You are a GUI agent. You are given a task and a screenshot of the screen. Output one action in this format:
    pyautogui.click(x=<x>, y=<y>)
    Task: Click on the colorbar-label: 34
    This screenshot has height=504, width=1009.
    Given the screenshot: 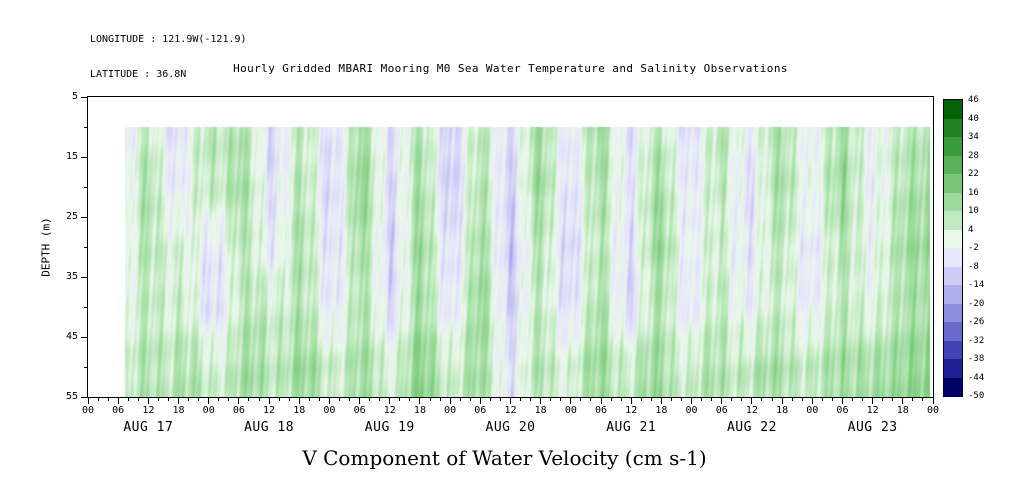 What is the action you would take?
    pyautogui.click(x=973, y=137)
    